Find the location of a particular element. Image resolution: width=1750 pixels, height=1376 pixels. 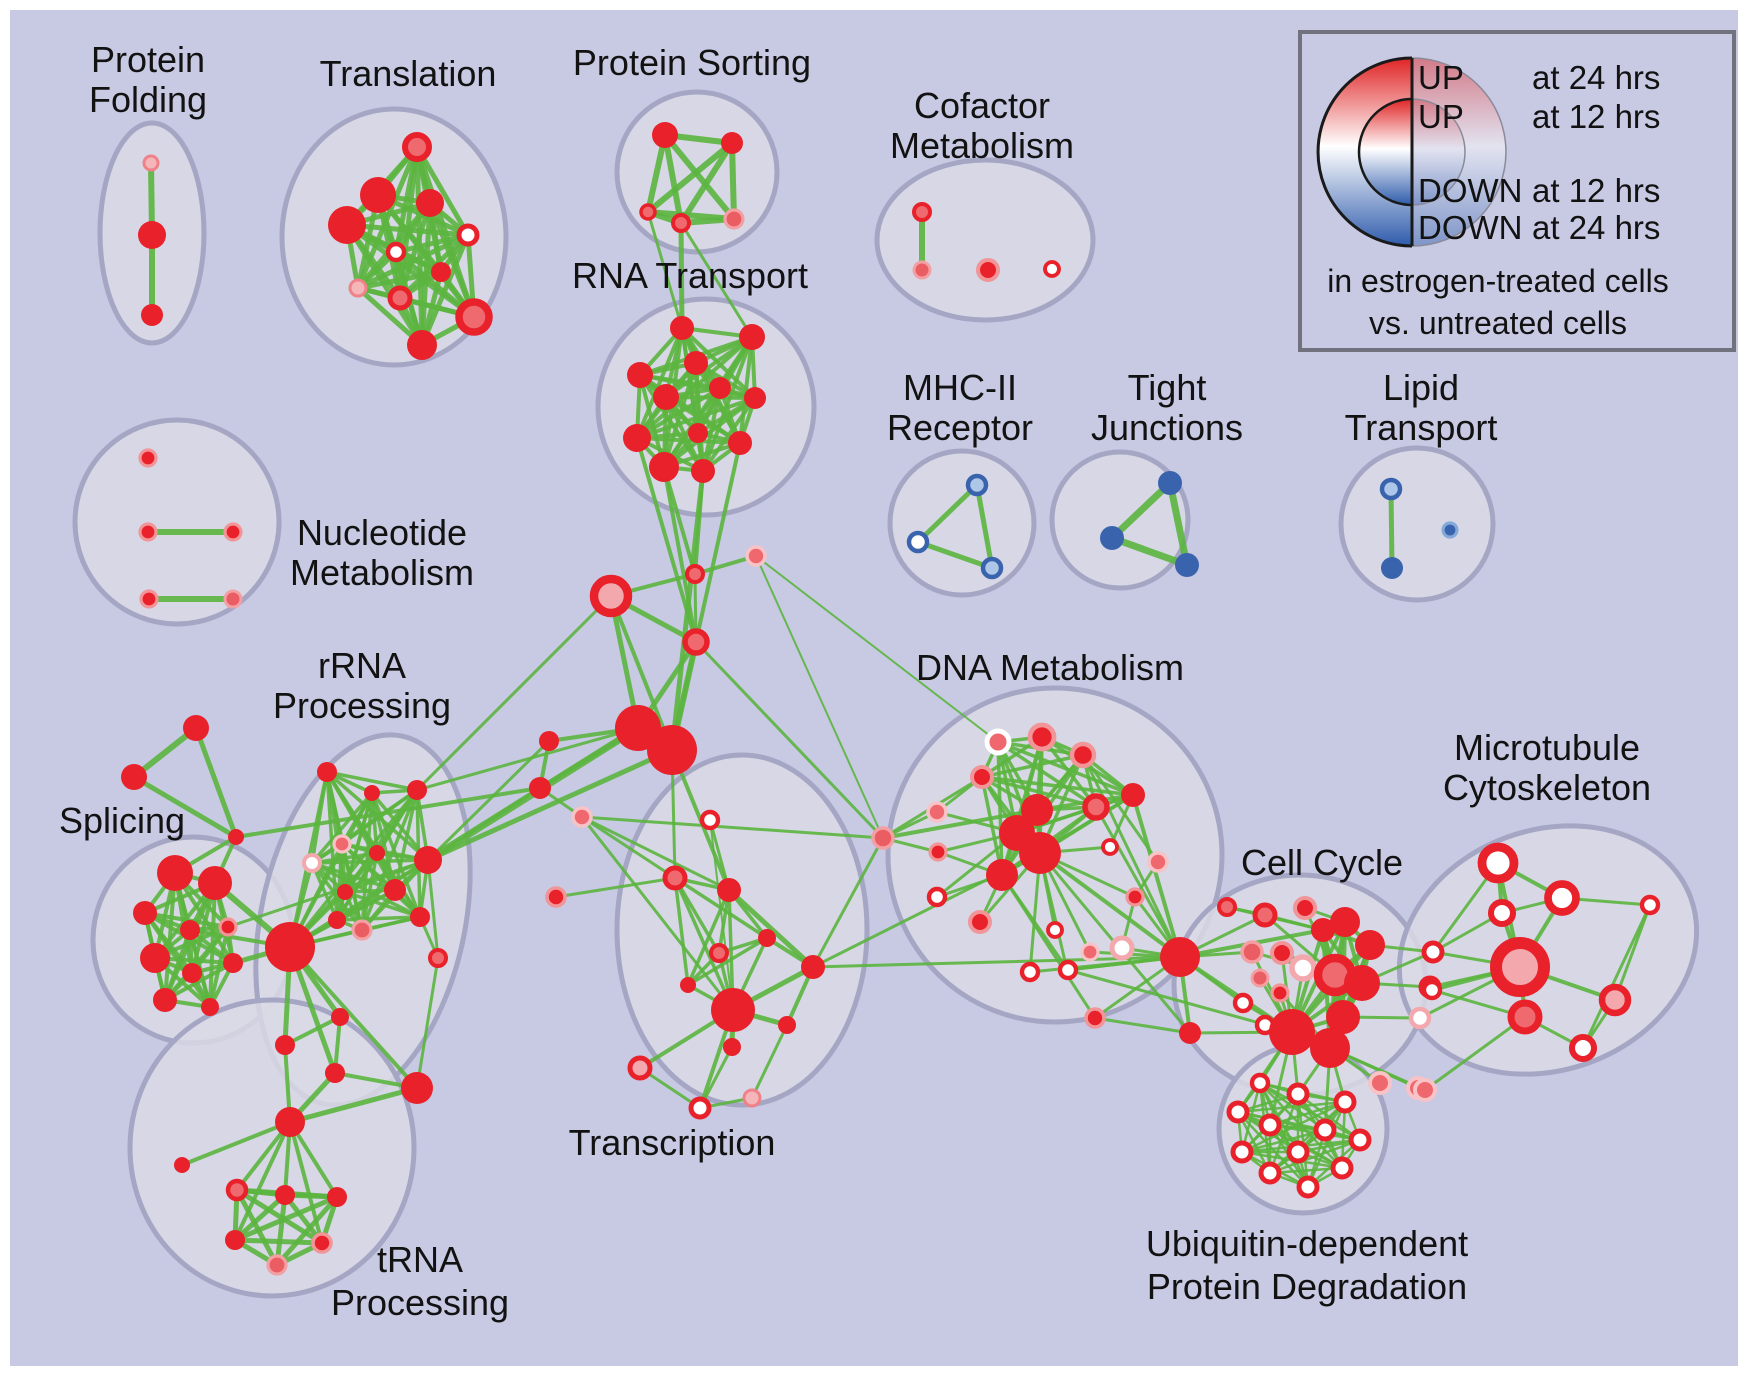

gene-node-lightblue-ring is located at coordinates (1450, 530).